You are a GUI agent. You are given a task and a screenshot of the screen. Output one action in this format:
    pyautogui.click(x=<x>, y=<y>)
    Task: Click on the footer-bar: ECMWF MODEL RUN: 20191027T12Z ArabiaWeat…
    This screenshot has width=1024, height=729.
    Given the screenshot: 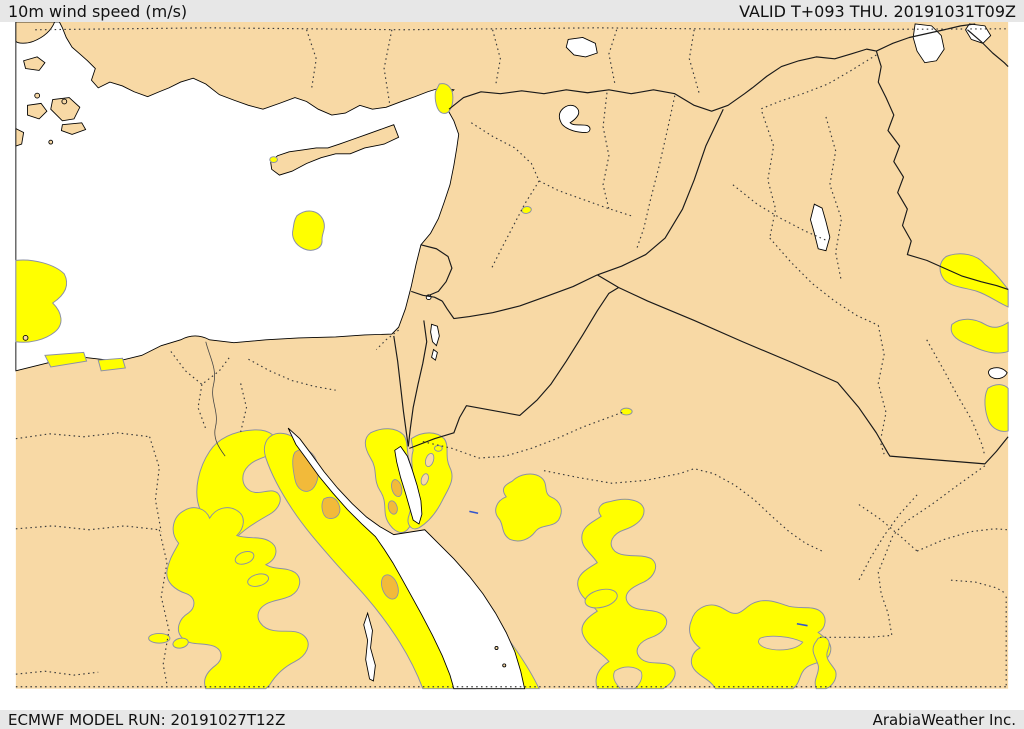 What is the action you would take?
    pyautogui.click(x=512, y=719)
    